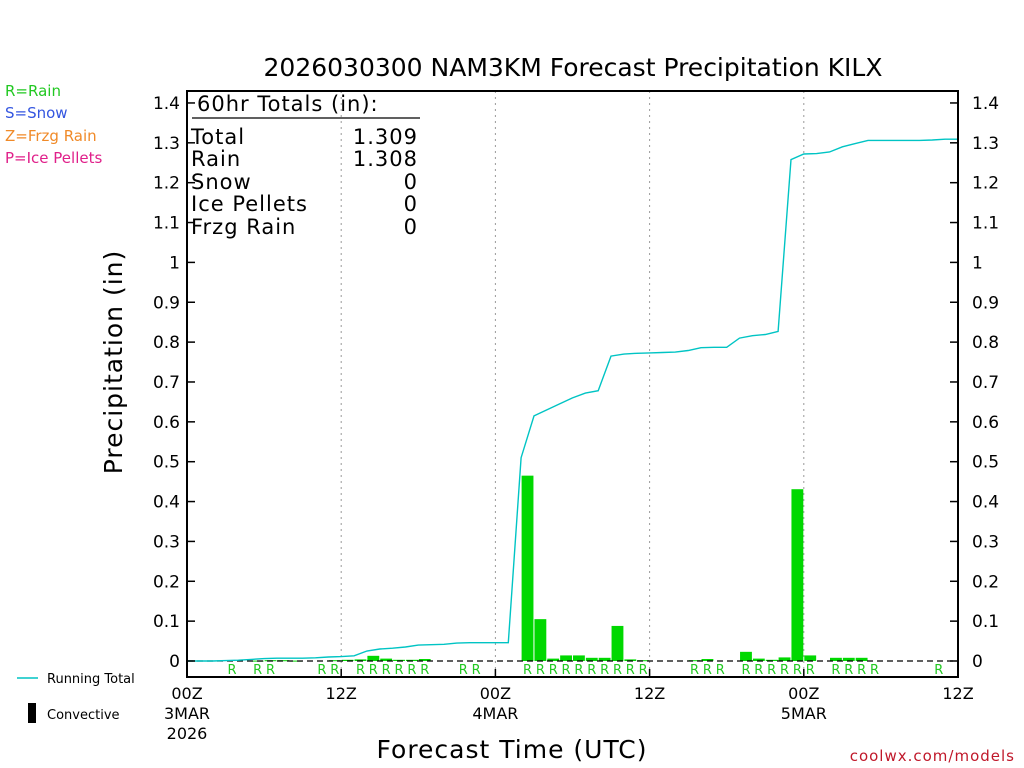 The image size is (1024, 768). Describe the element at coordinates (53, 158) in the screenshot. I see `legend-ice-pellets: P=Ice Pellets` at that location.